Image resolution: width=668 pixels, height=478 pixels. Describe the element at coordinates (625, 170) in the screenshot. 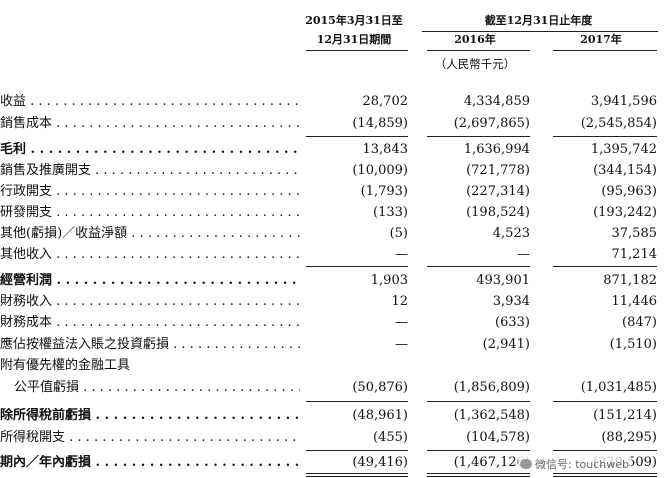

I see `value-2017: (344,154)` at that location.